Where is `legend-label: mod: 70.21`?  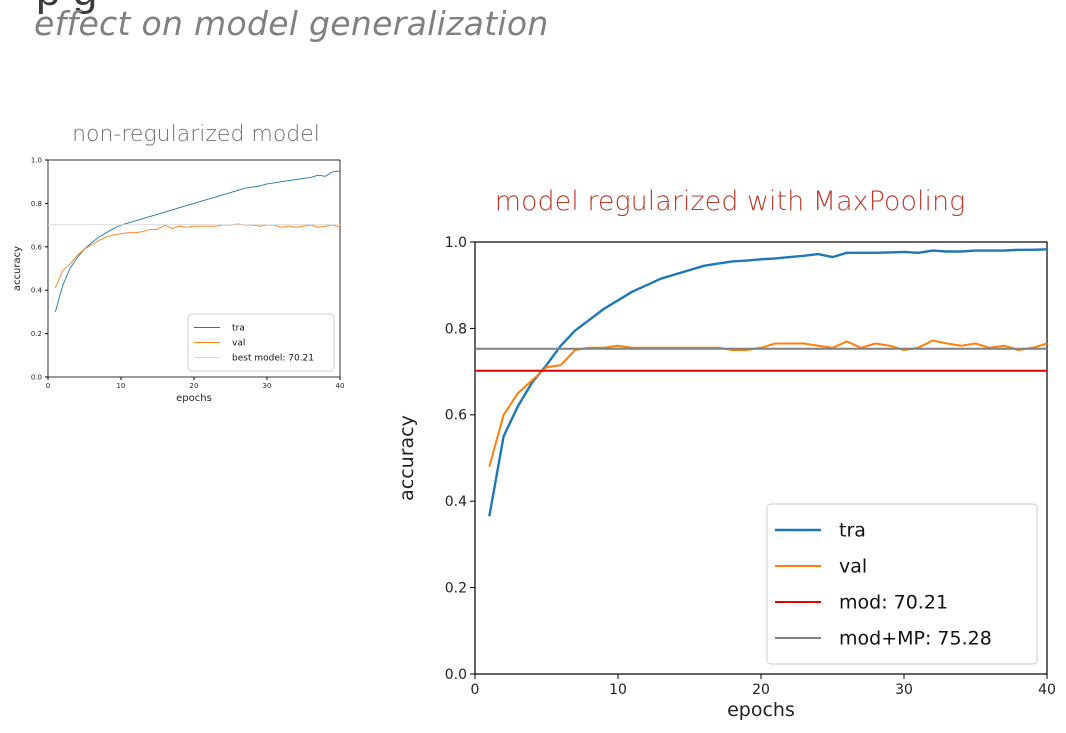 legend-label: mod: 70.21 is located at coordinates (893, 603).